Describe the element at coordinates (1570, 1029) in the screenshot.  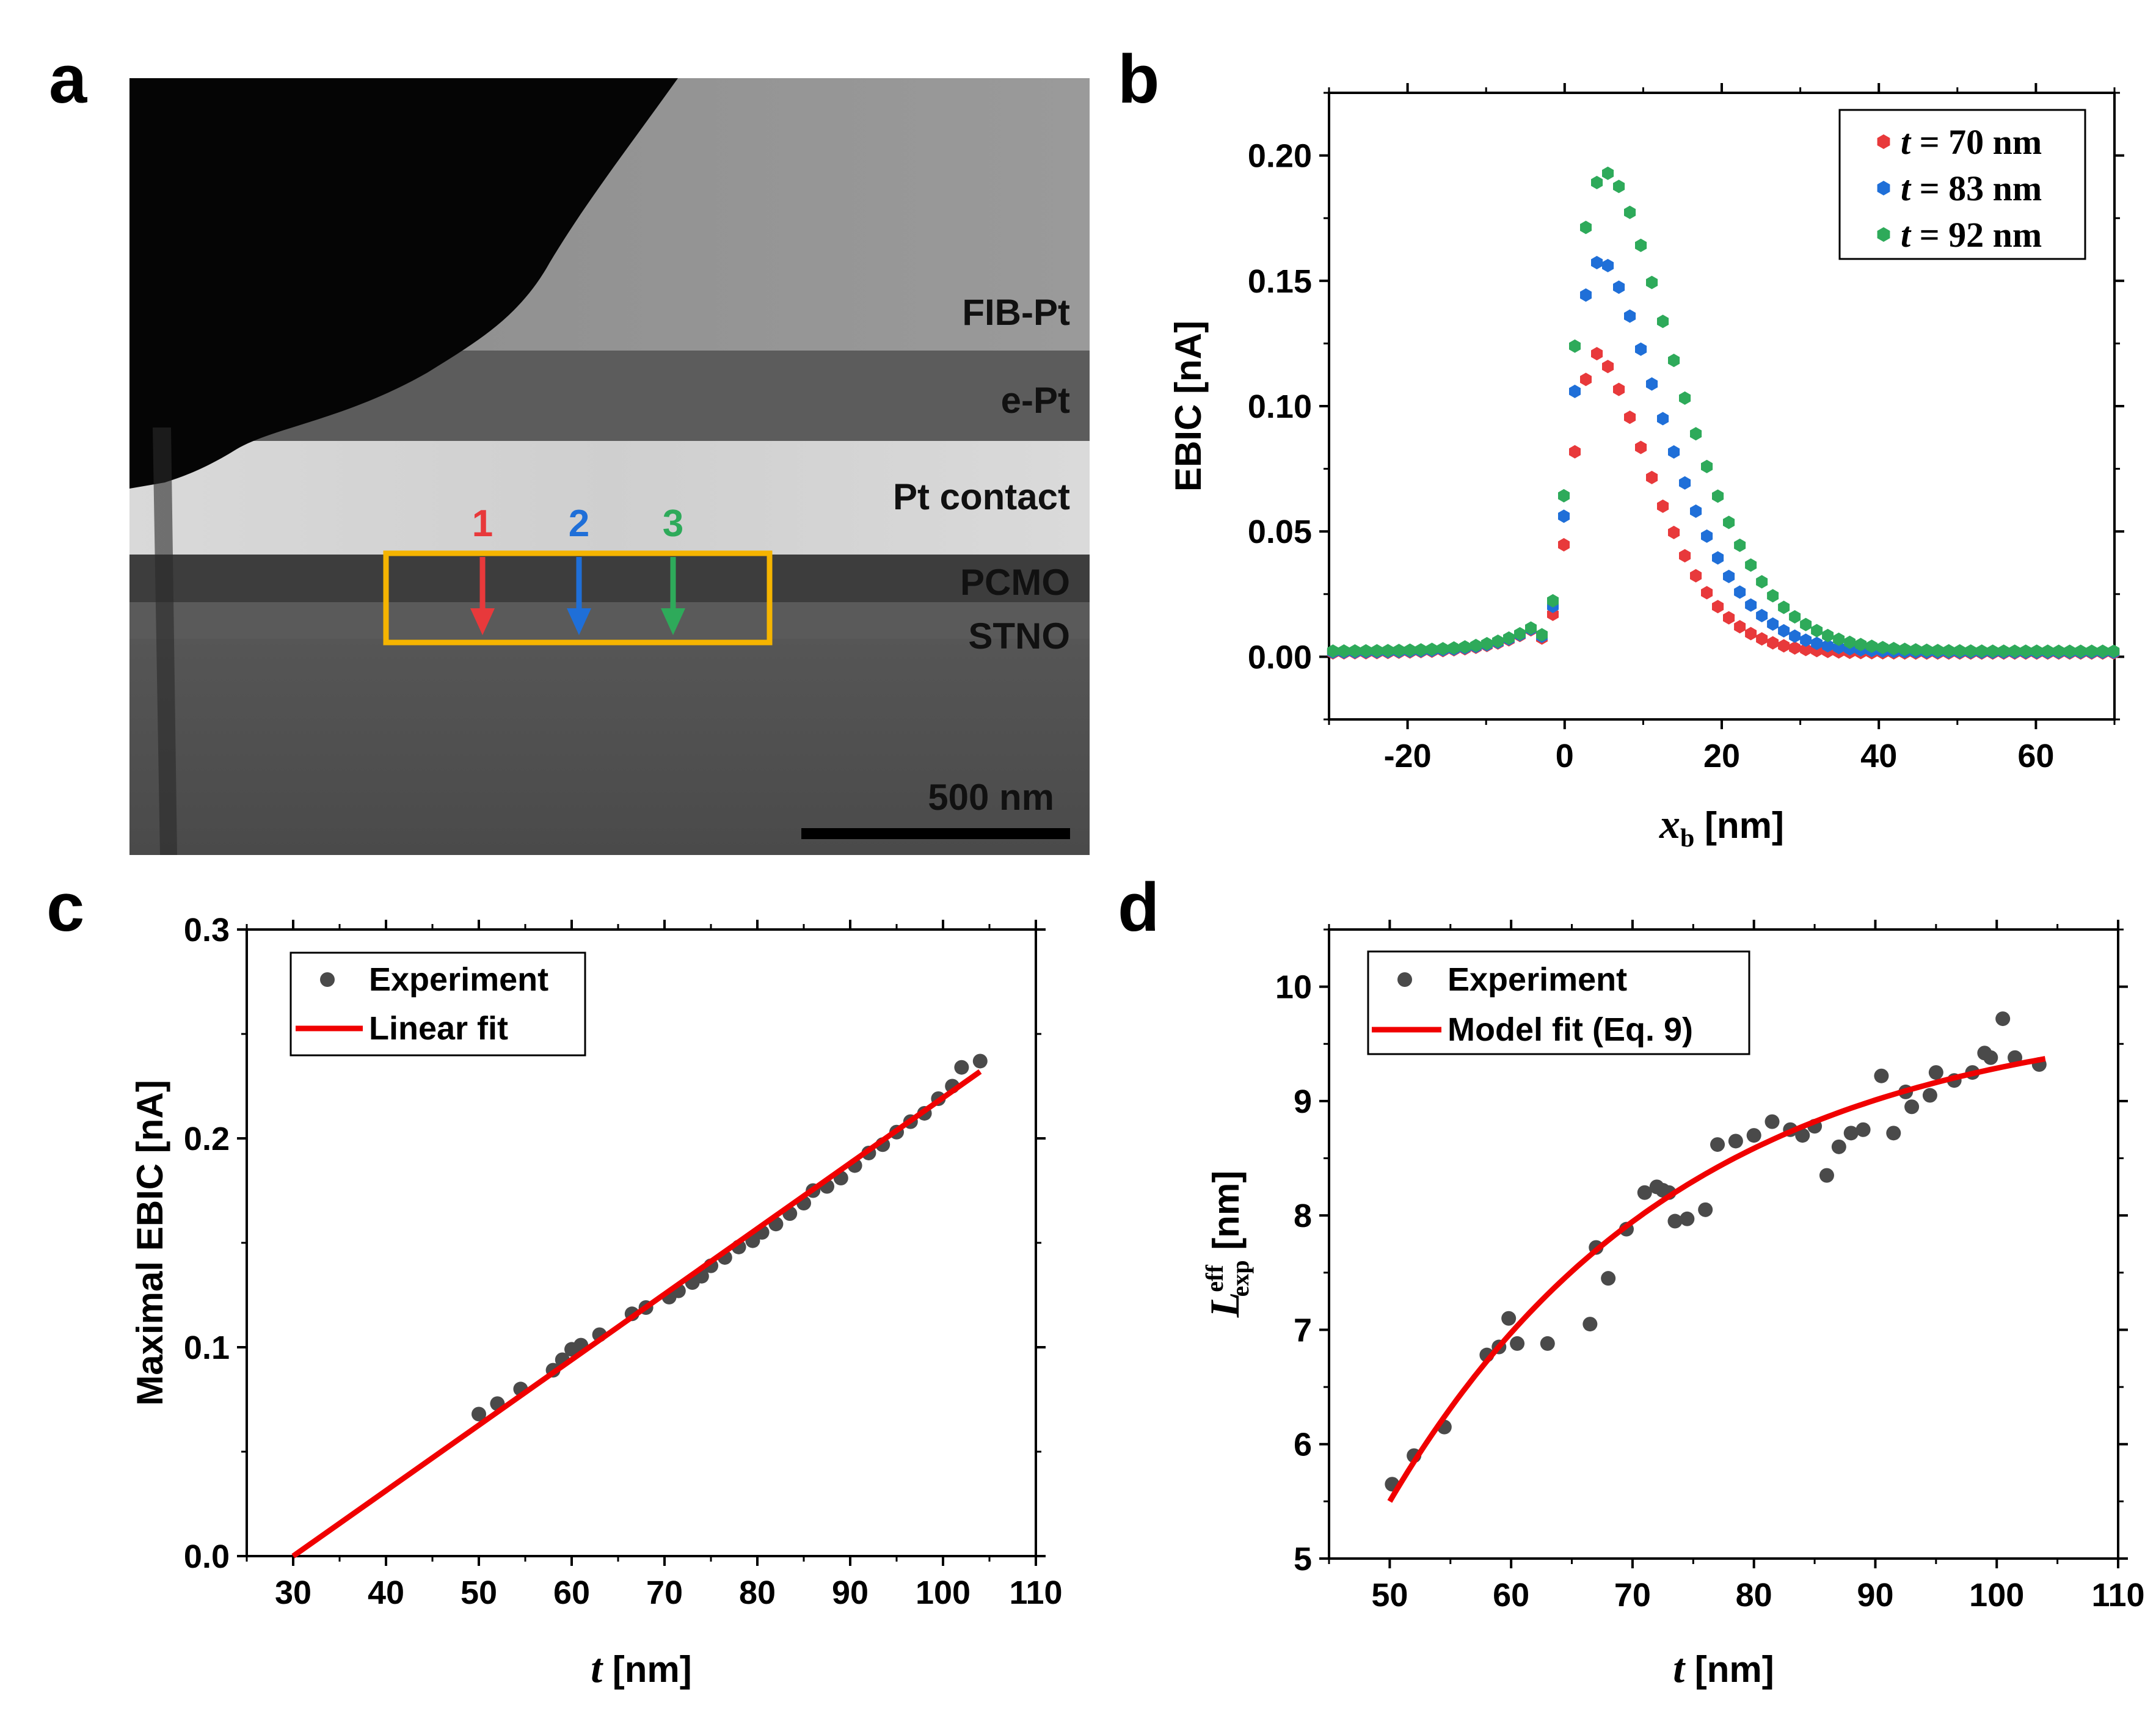
I see `legend-label-fit: Model fit (Eq. 9)` at that location.